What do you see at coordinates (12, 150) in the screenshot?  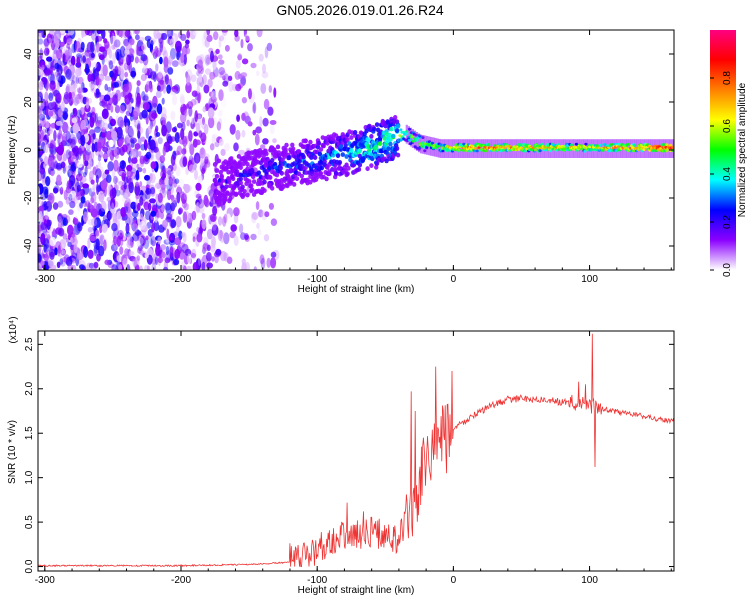 I see `spectrogram-y-label: Frequency (Hz)` at bounding box center [12, 150].